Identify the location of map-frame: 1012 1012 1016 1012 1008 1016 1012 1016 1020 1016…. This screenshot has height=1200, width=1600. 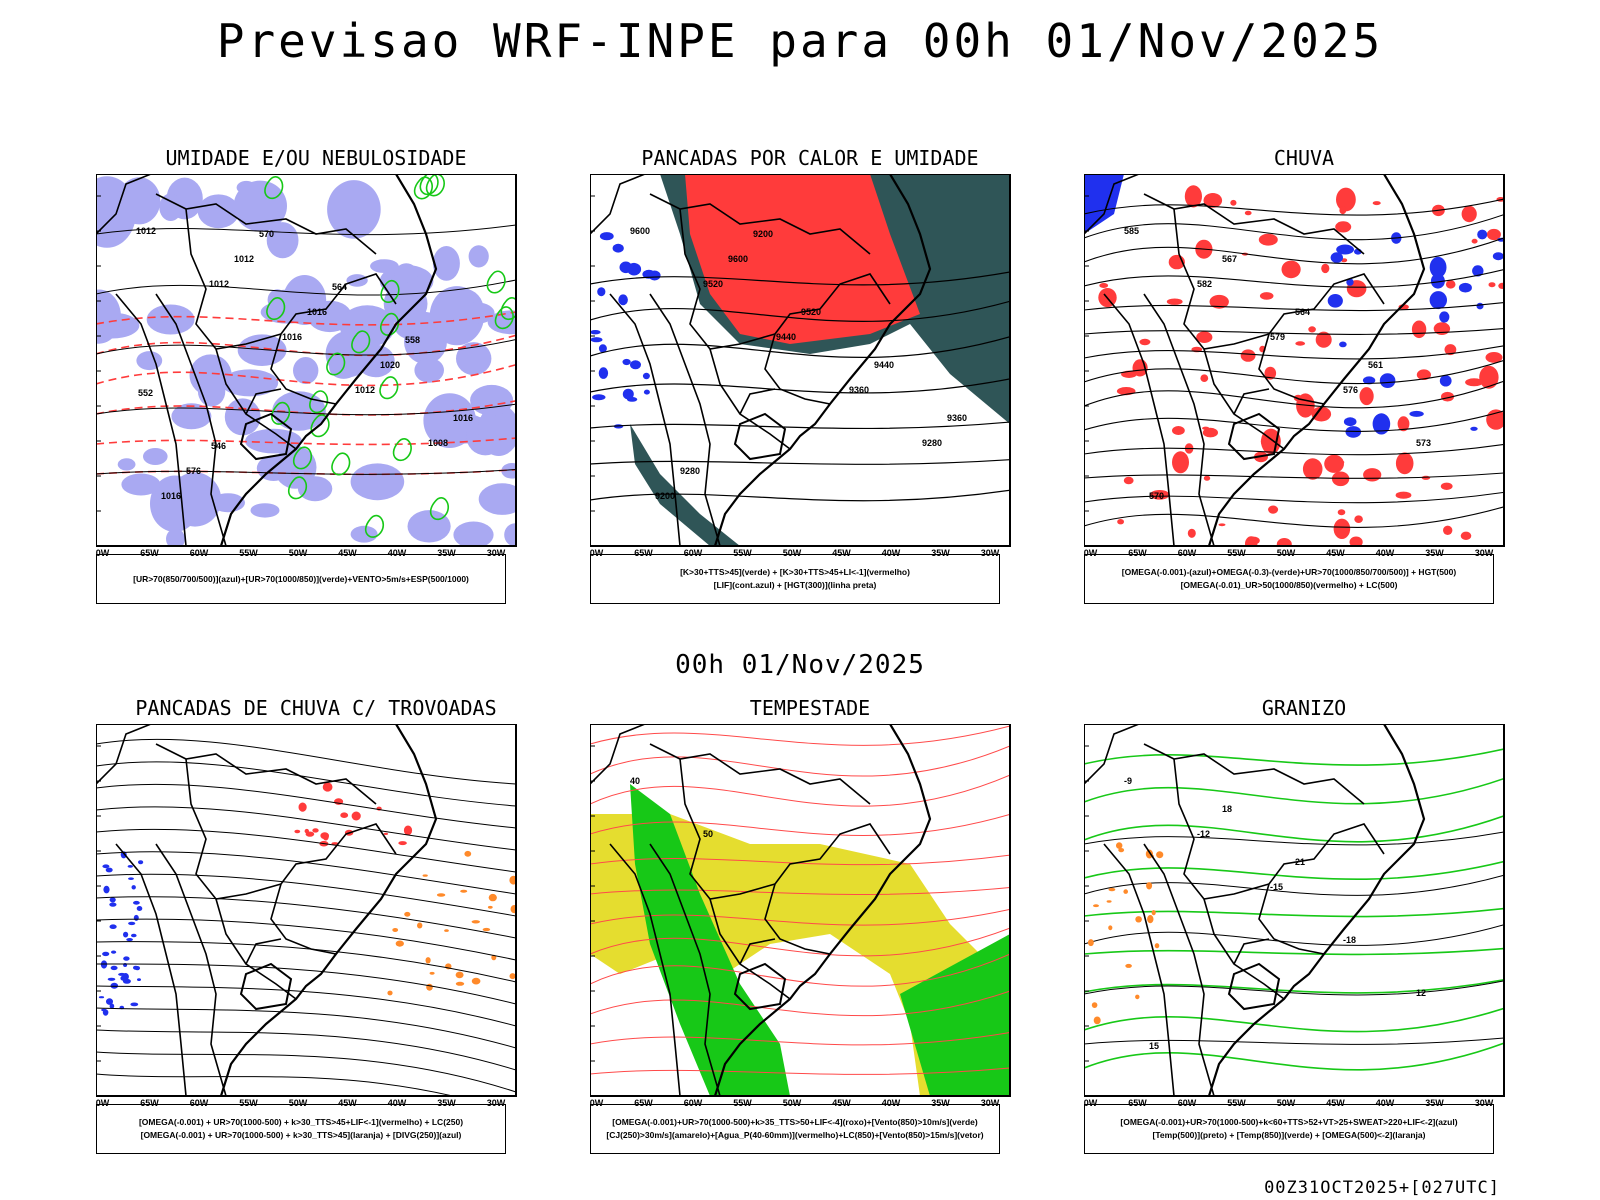
(306, 366).